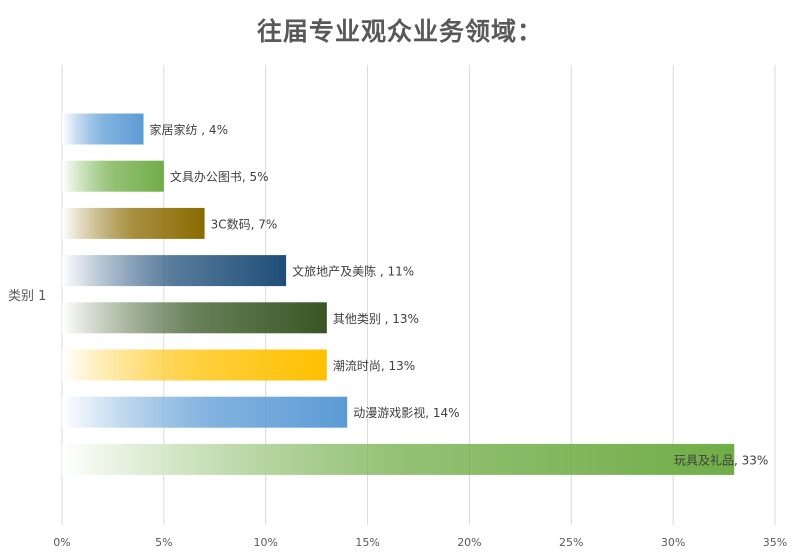 The height and width of the screenshot is (558, 800). I want to click on bar-data-label: 家居家纺 , 4%, so click(188, 129).